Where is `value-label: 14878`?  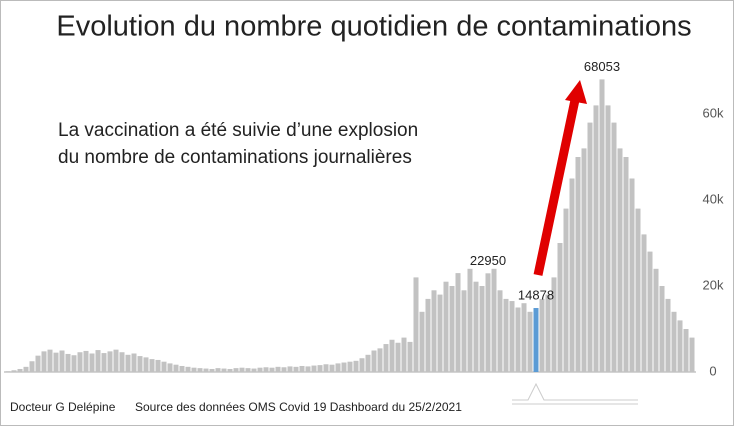
value-label: 14878 is located at coordinates (536, 294).